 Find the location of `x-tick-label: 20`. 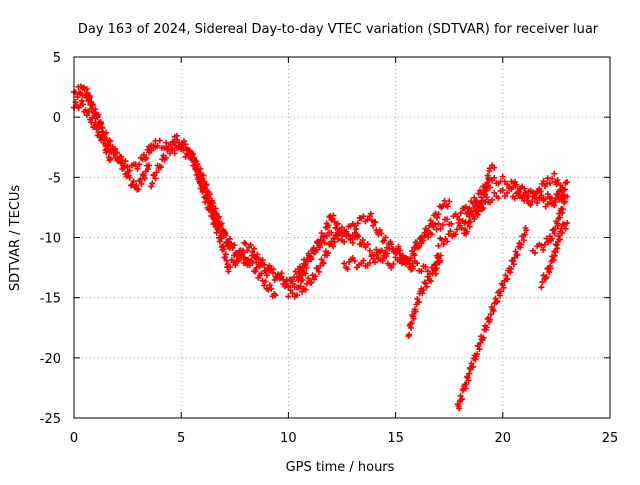

x-tick-label: 20 is located at coordinates (503, 438).